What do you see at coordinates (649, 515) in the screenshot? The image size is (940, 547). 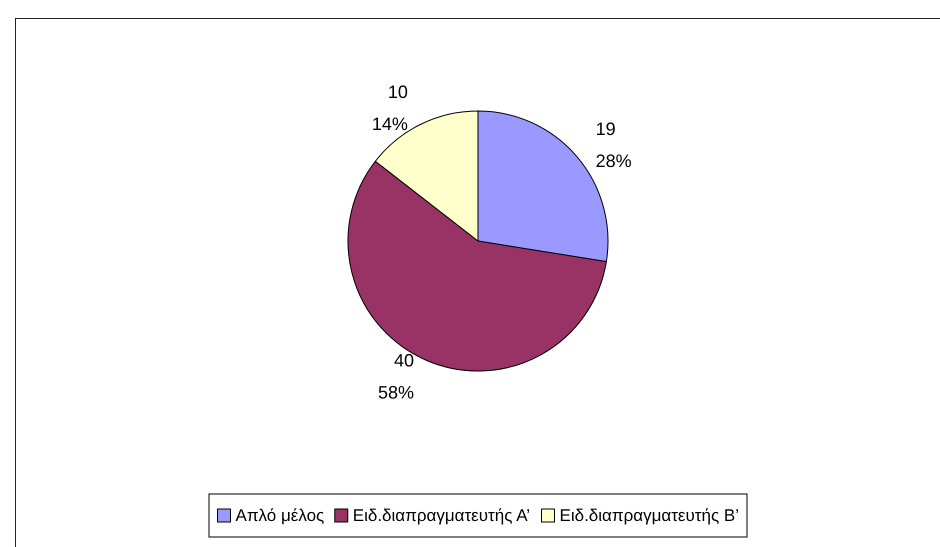 I see `legend-label: Ειδ.διαπραγματευτής Β’` at bounding box center [649, 515].